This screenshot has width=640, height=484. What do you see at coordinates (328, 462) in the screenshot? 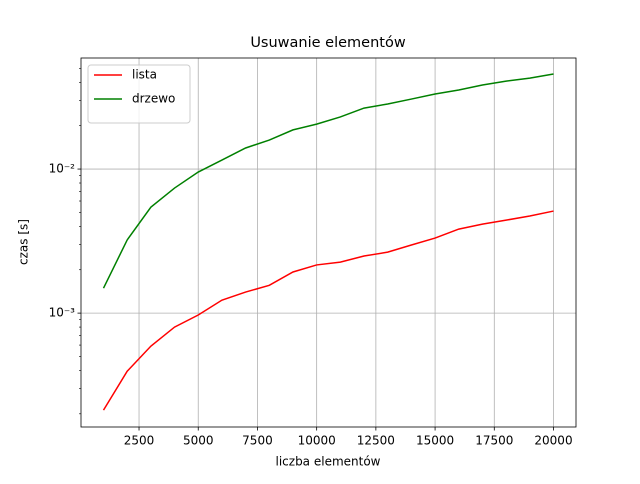
I see `x-axis-label: liczba elementów` at bounding box center [328, 462].